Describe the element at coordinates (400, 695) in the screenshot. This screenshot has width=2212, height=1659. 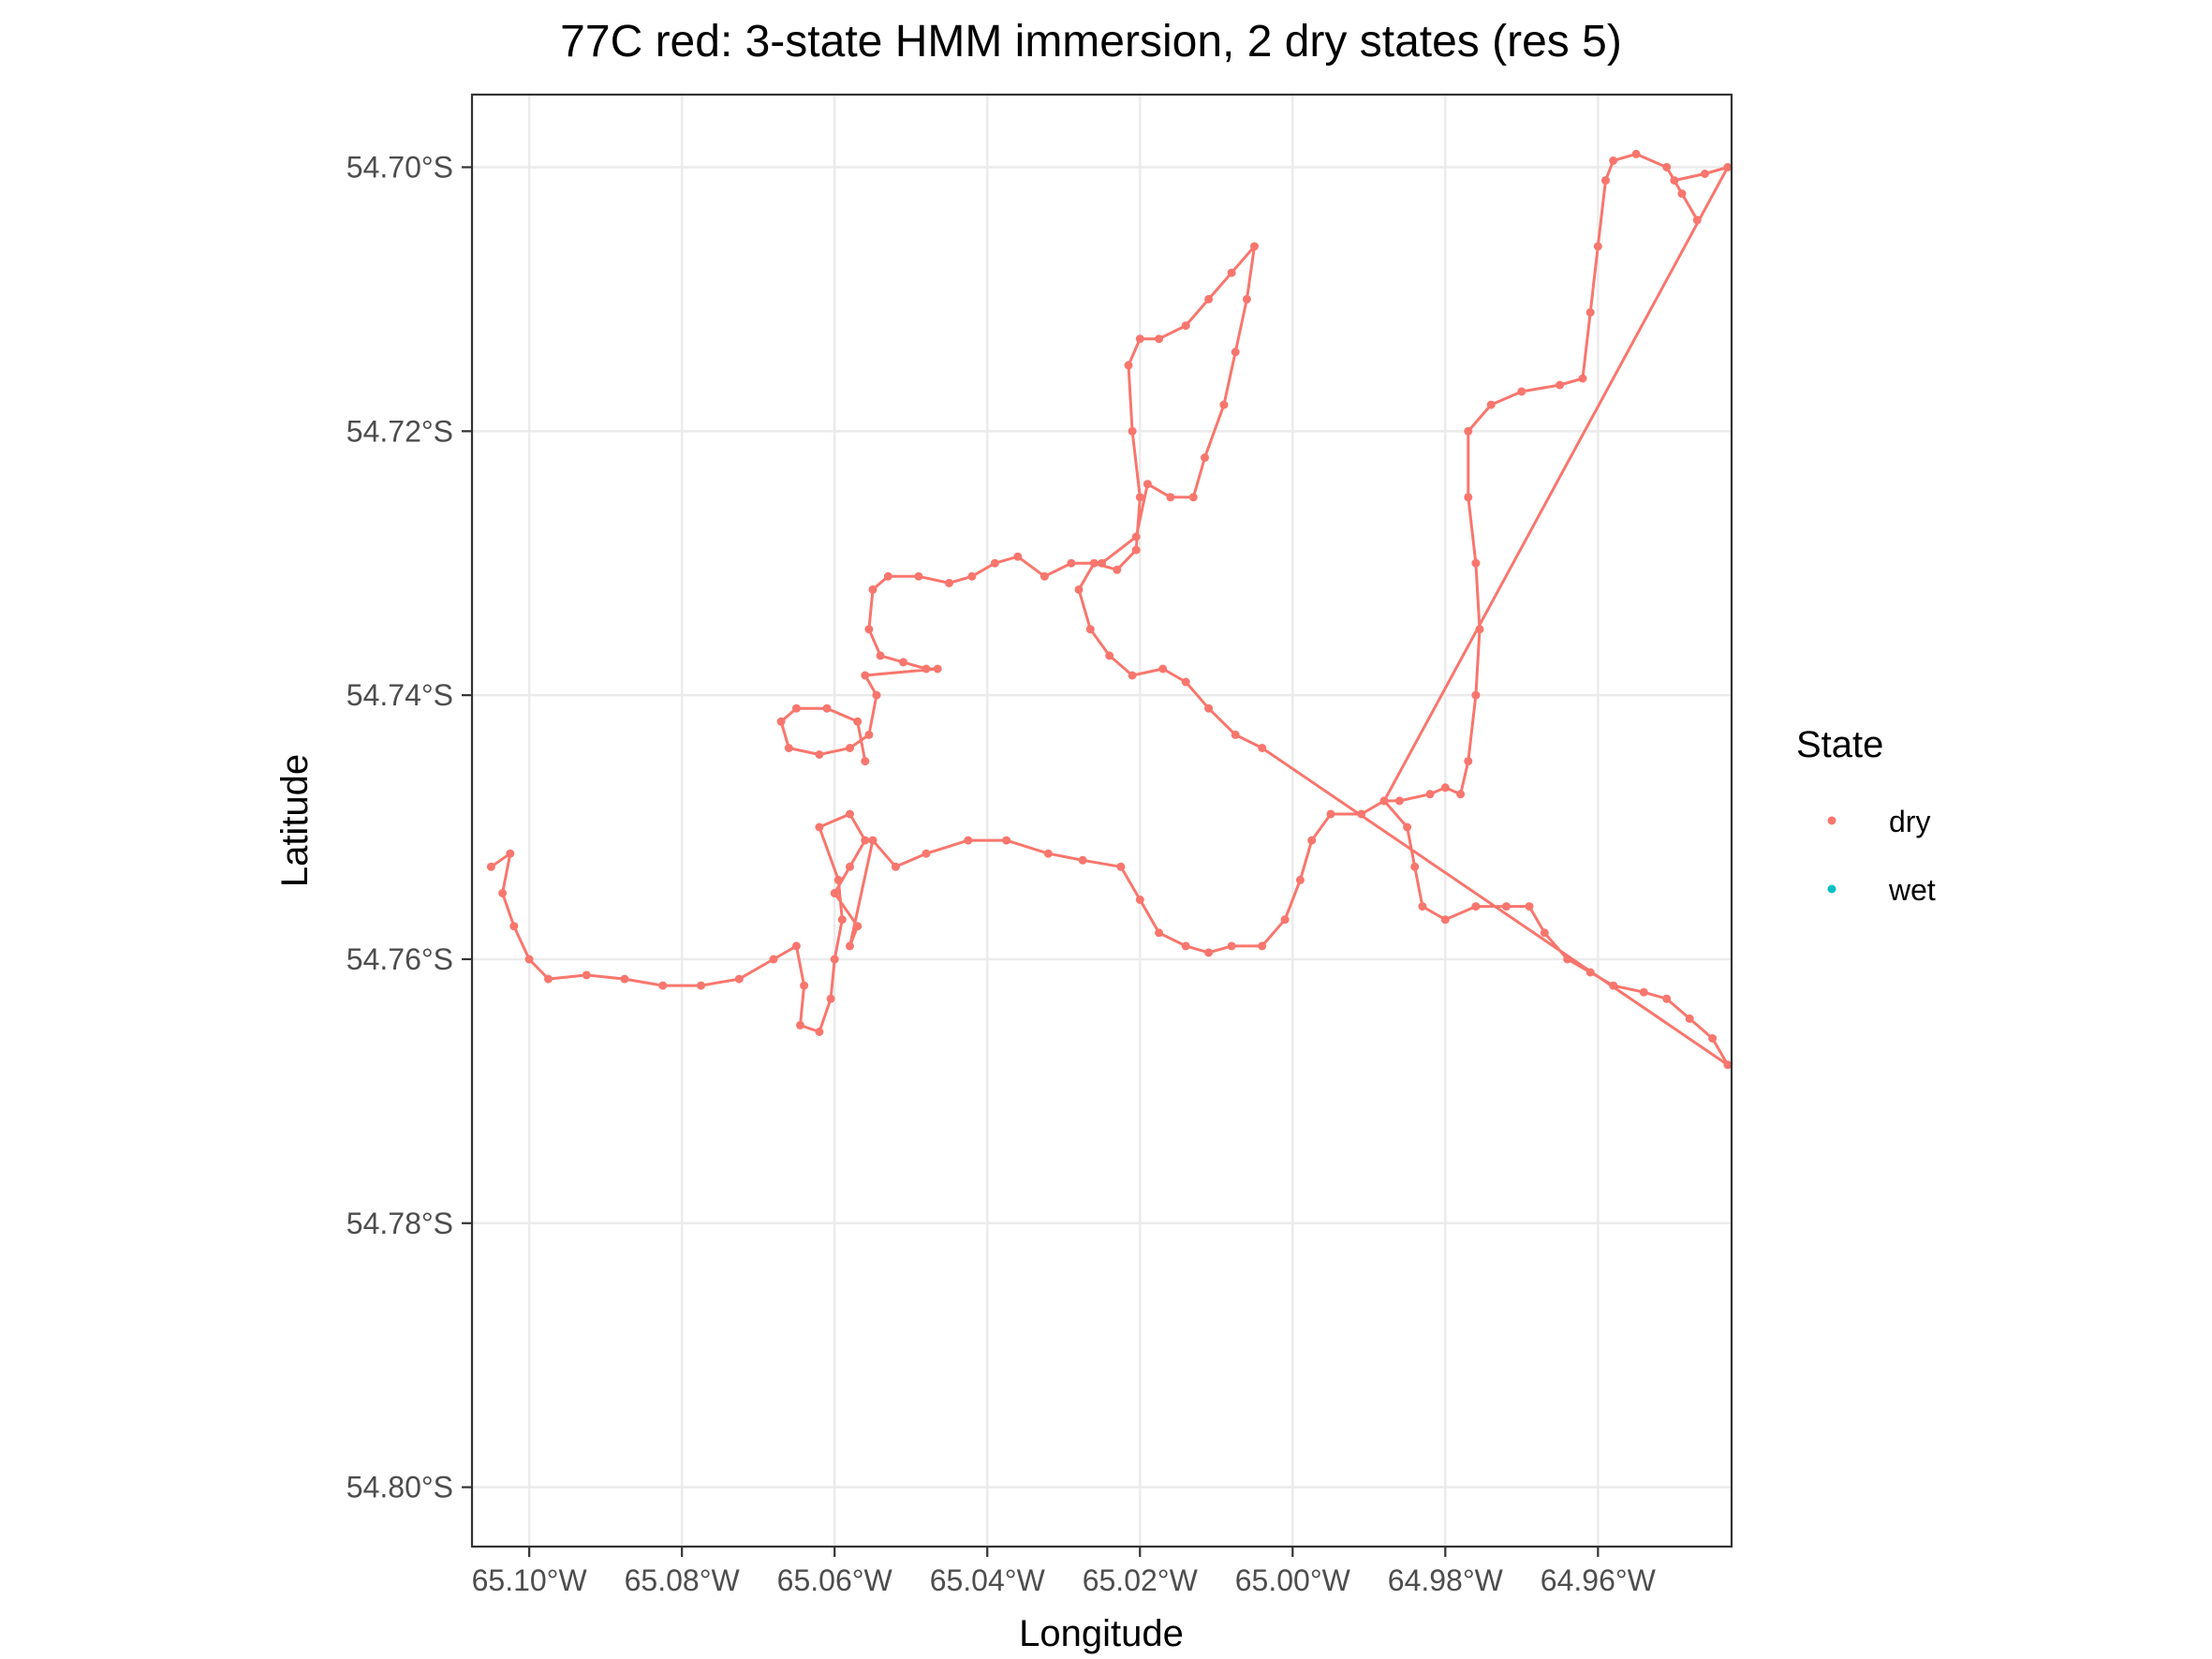
I see `y-tick-label: 54.74°S` at that location.